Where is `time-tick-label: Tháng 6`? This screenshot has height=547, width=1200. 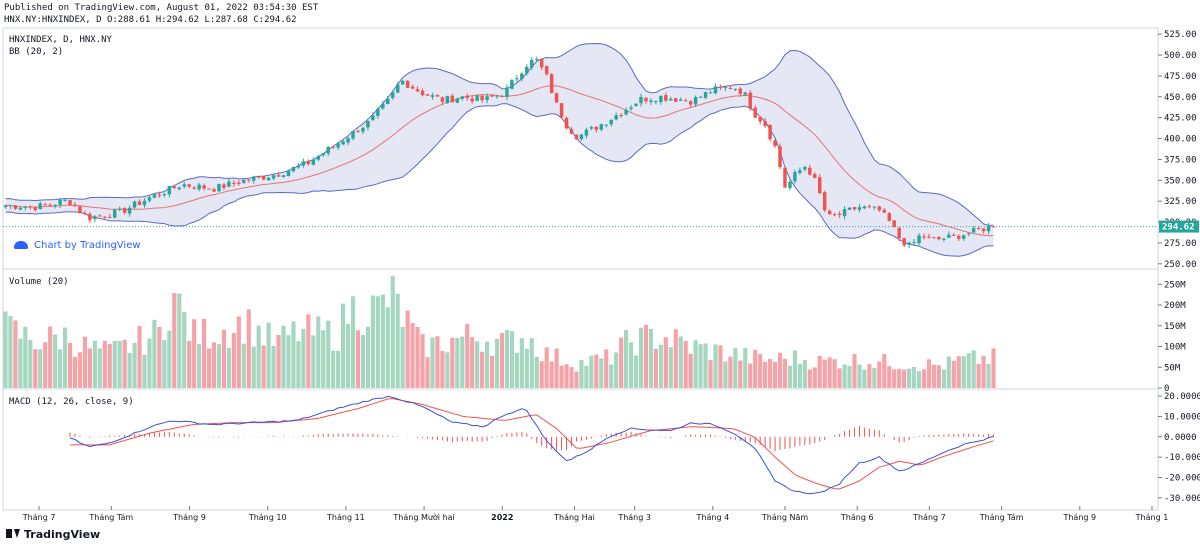 time-tick-label: Tháng 6 is located at coordinates (857, 517).